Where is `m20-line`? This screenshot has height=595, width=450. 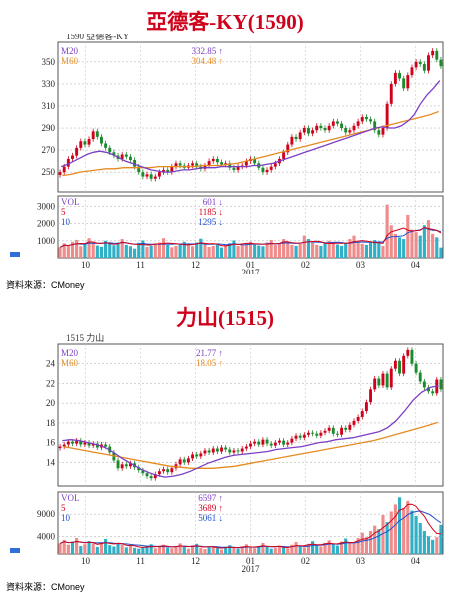 m20-line is located at coordinates (250, 126).